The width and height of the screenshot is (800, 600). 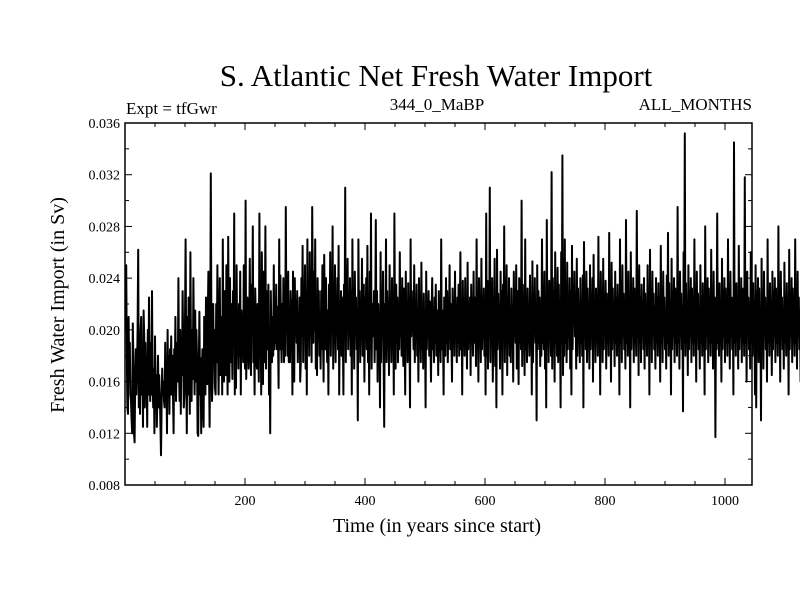 What do you see at coordinates (105, 279) in the screenshot?
I see `y-tick-label: 0.024` at bounding box center [105, 279].